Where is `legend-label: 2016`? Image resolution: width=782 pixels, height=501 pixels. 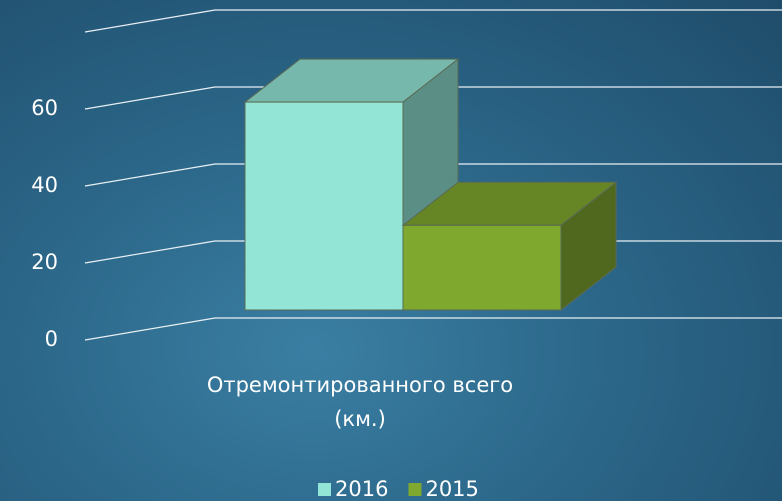 legend-label: 2016 is located at coordinates (361, 489).